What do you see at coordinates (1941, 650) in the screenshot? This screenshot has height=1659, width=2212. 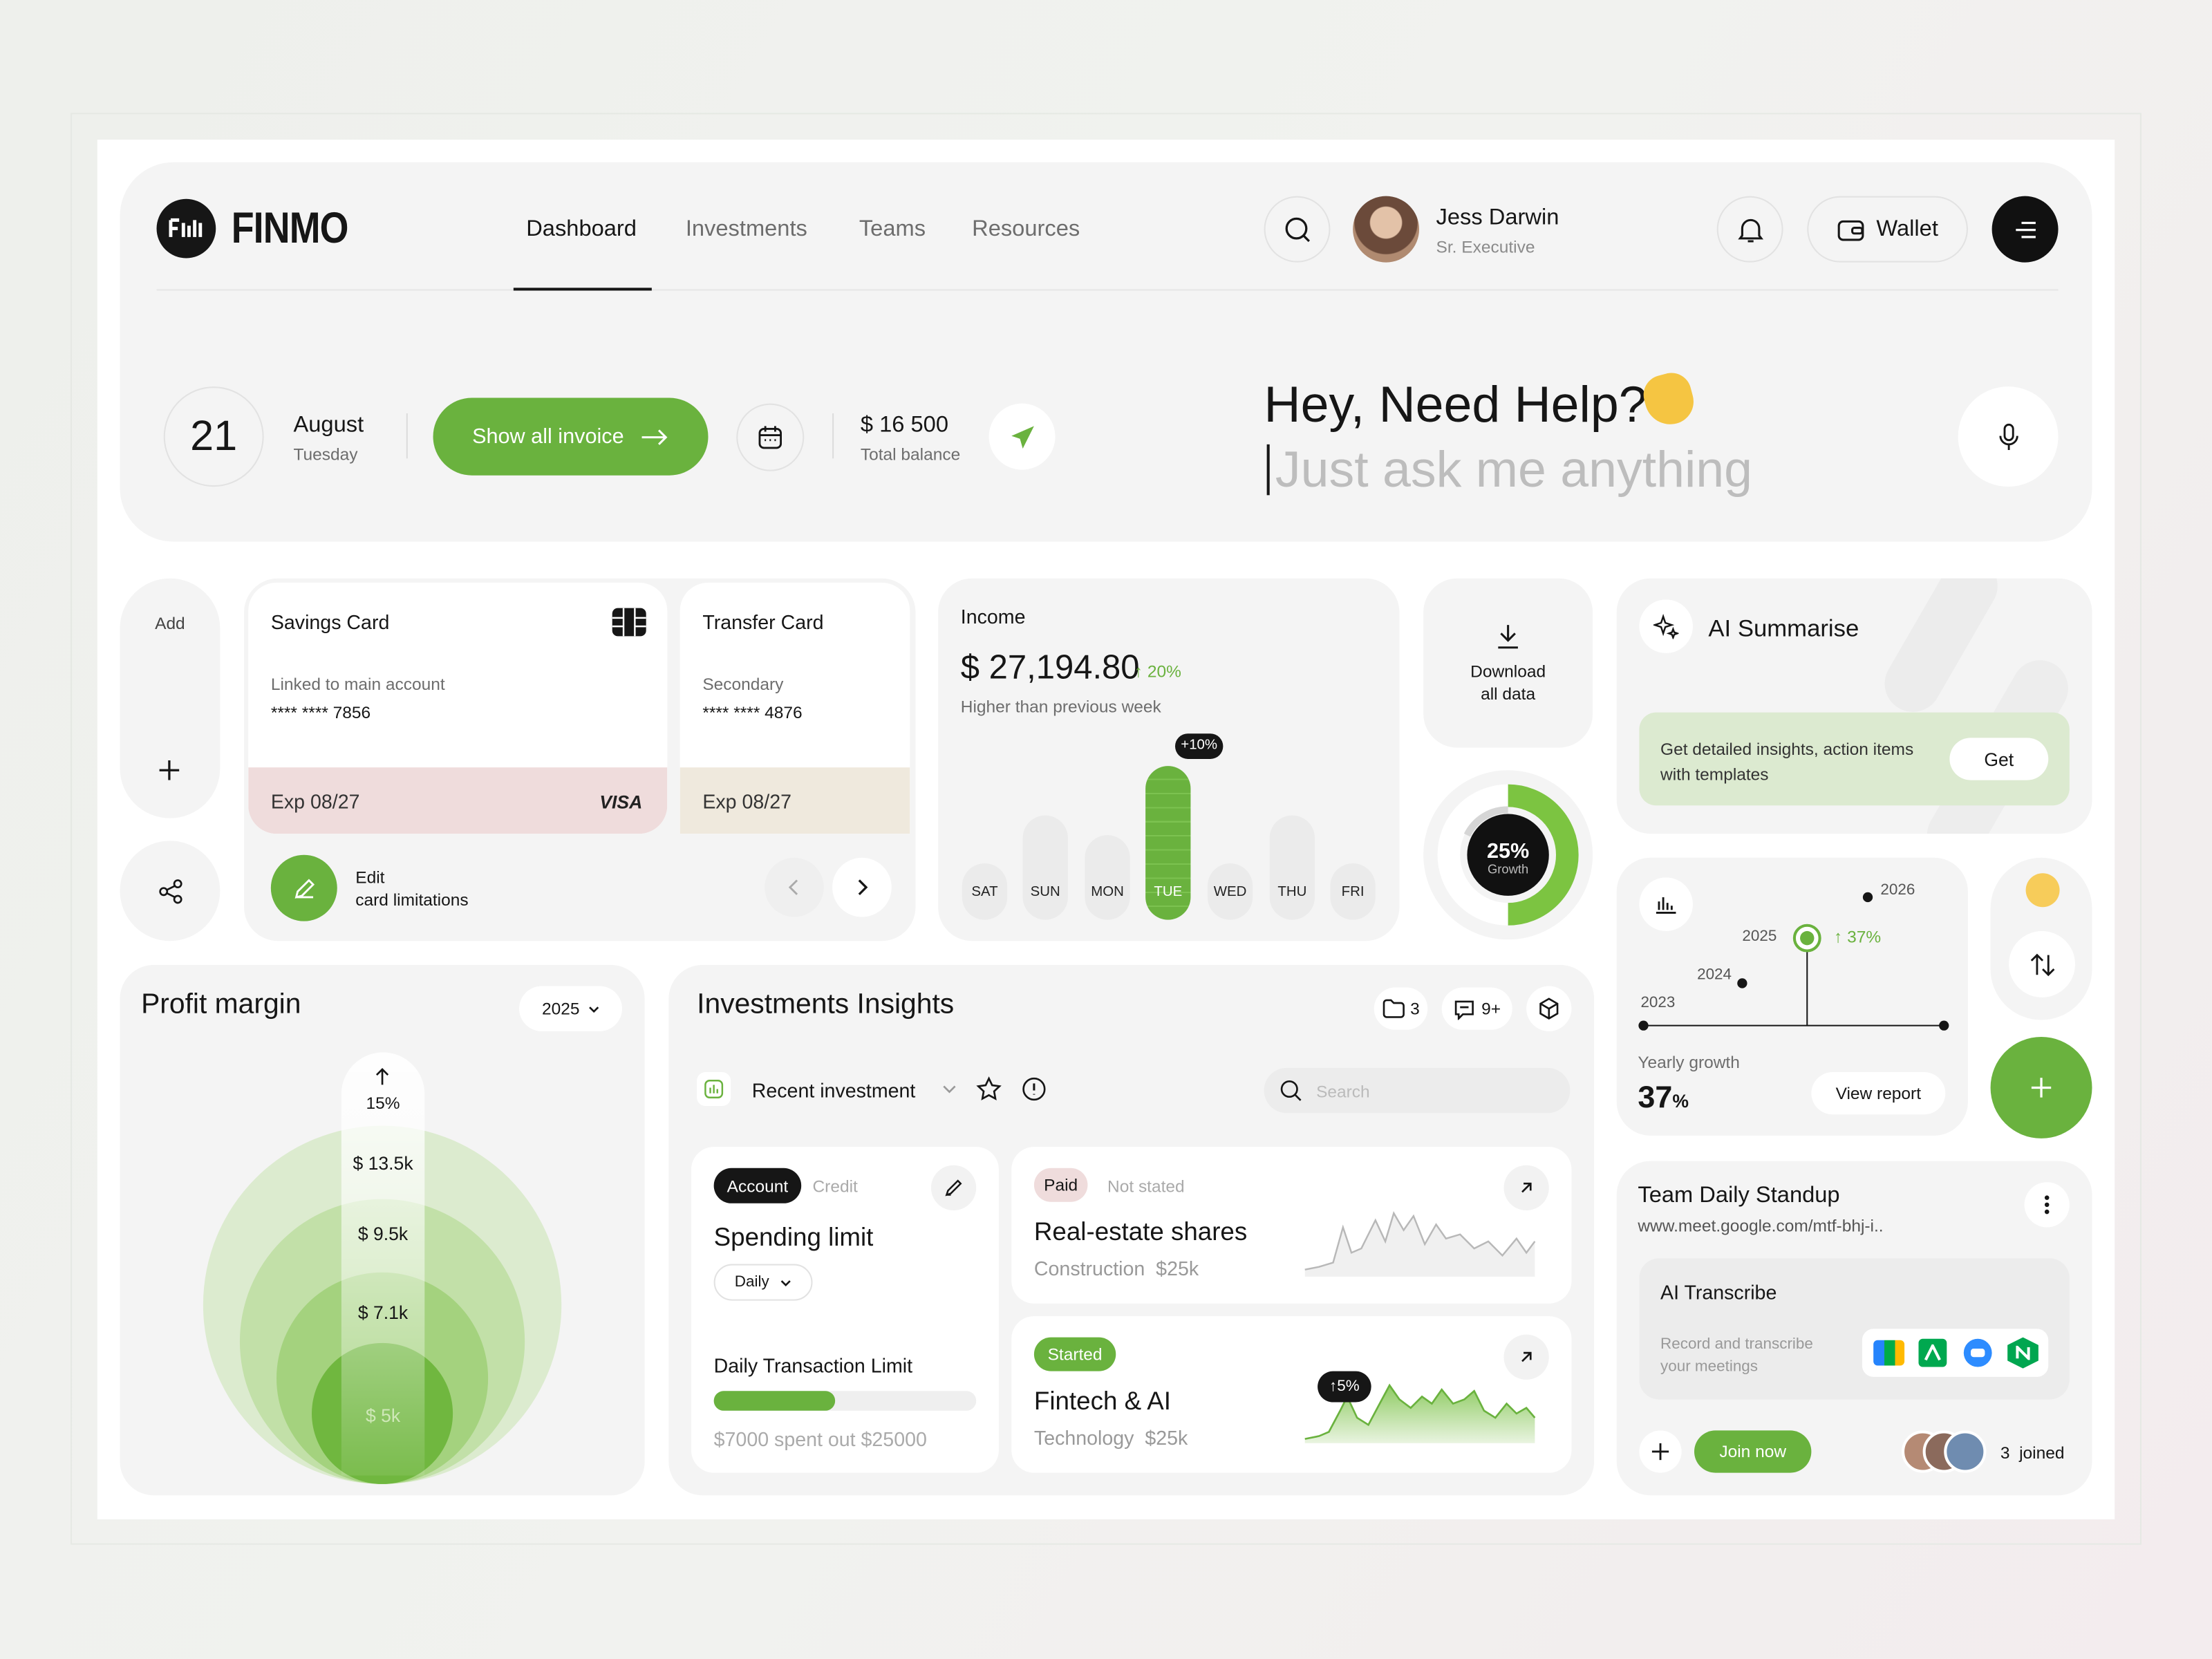 I see `decor` at bounding box center [1941, 650].